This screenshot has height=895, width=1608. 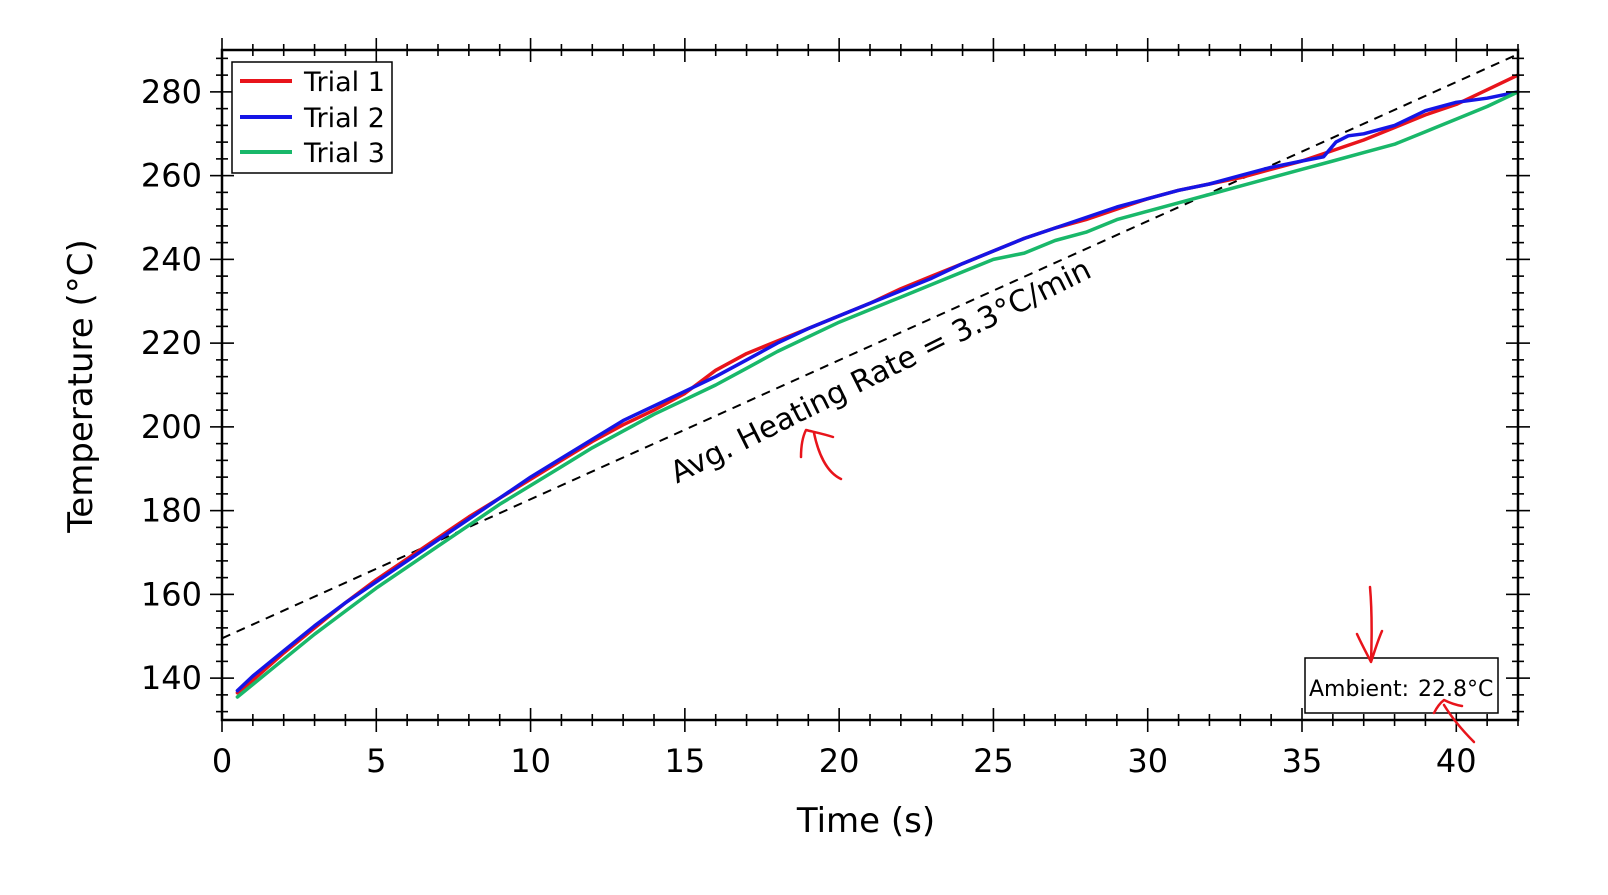 What do you see at coordinates (865, 821) in the screenshot?
I see `x-axis-title: Time (s)` at bounding box center [865, 821].